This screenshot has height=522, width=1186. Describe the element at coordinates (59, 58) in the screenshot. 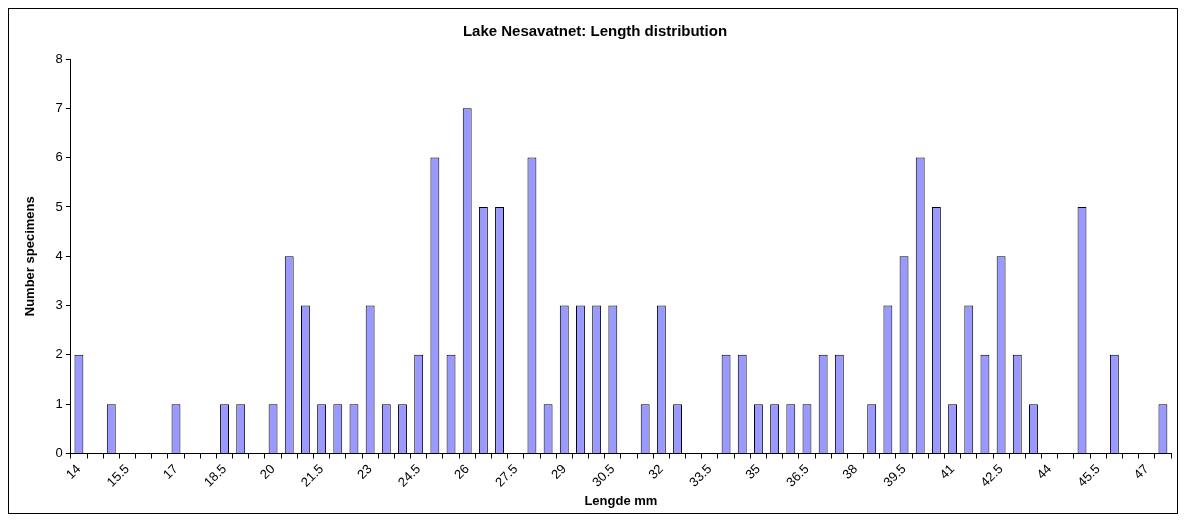

I see `y-tick-label: 8` at that location.